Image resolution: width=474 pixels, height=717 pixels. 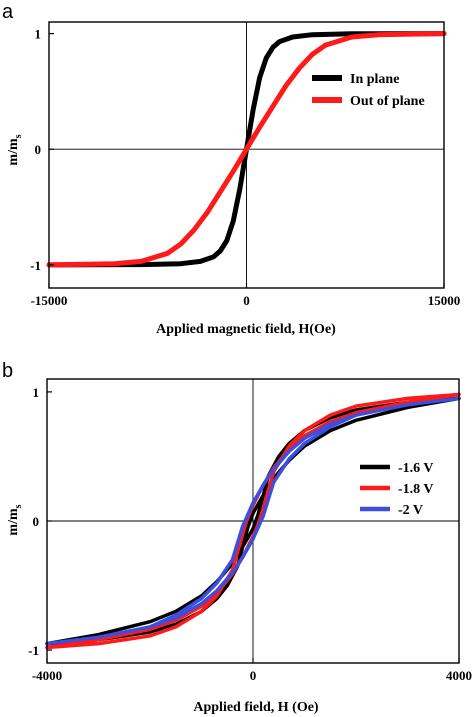 I want to click on panel-a-y-tick-label: -1, so click(x=35, y=265).